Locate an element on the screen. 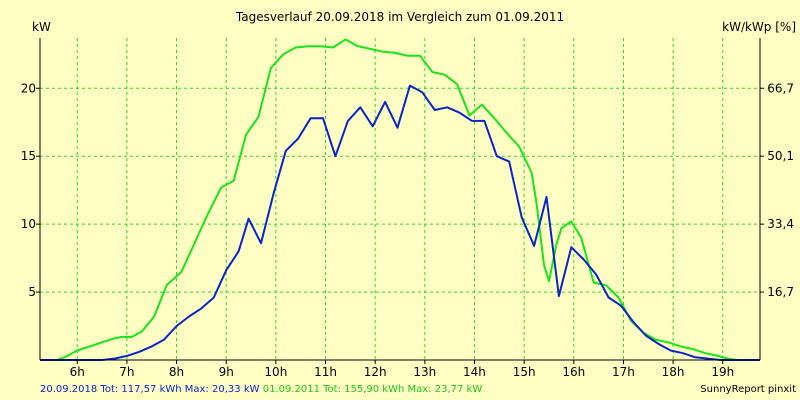 The image size is (800, 400). x-tick-label: 18h is located at coordinates (673, 372).